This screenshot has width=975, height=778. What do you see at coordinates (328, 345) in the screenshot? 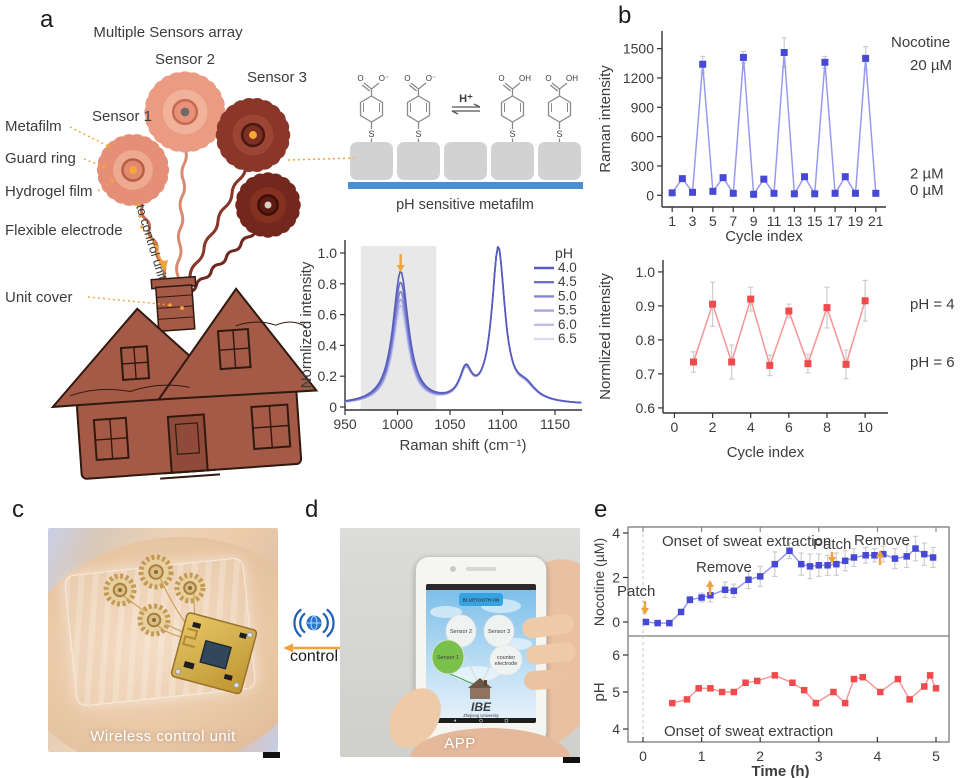
I see `y-tick-label: 0.4` at bounding box center [328, 345].